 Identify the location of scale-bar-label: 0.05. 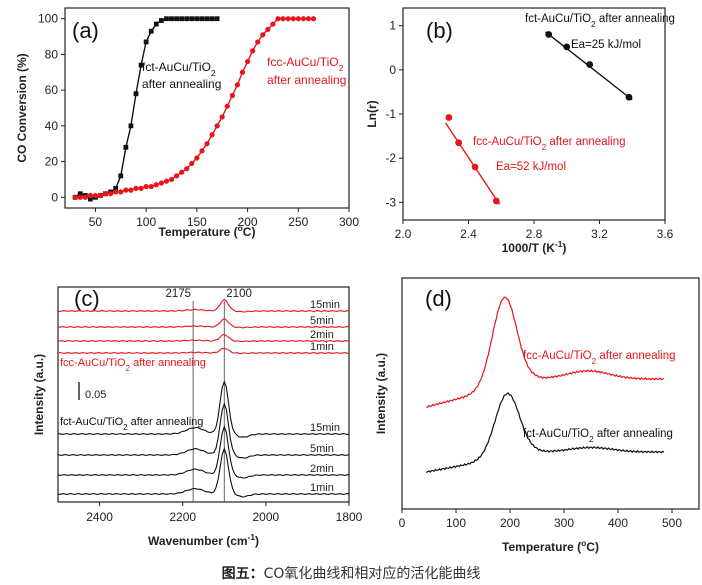
(95, 395).